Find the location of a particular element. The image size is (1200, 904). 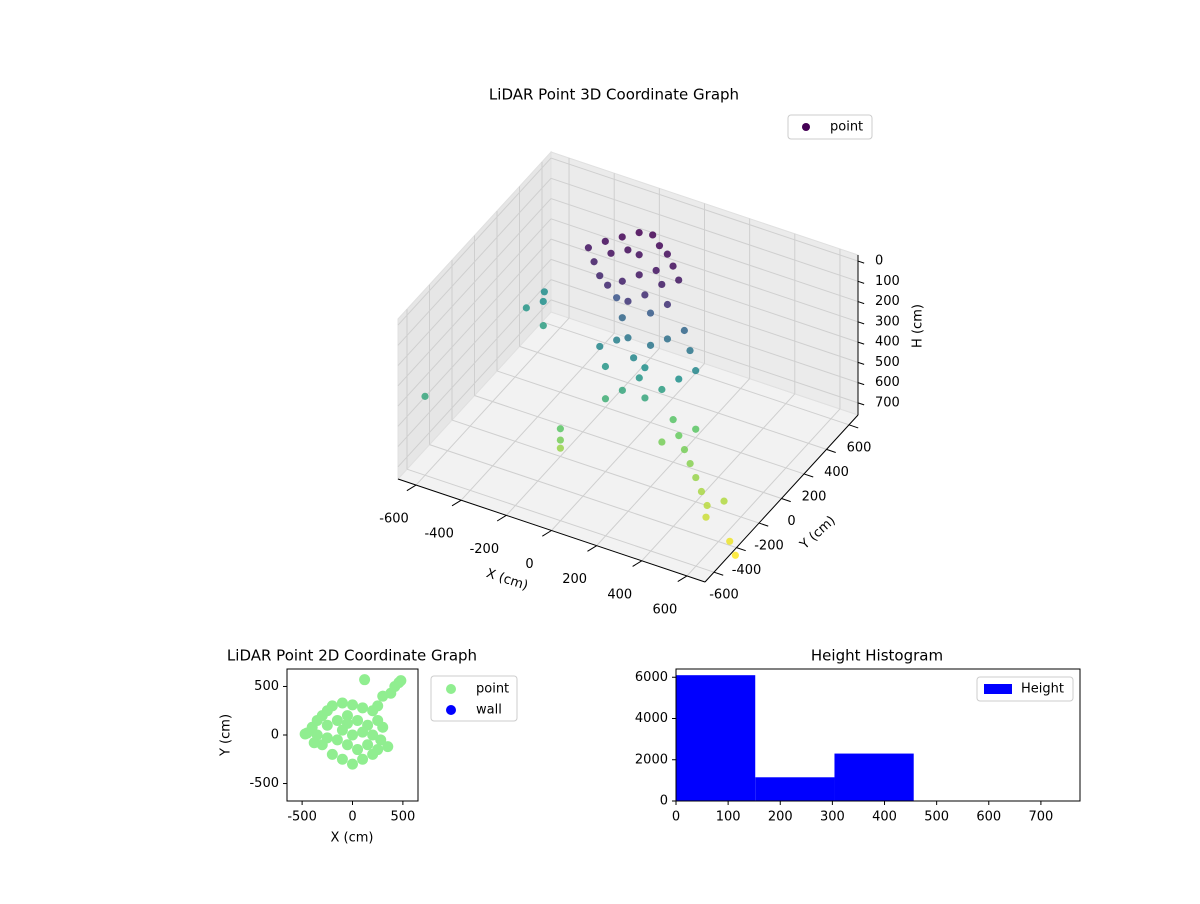

x-axis-line is located at coordinates (551, 530).